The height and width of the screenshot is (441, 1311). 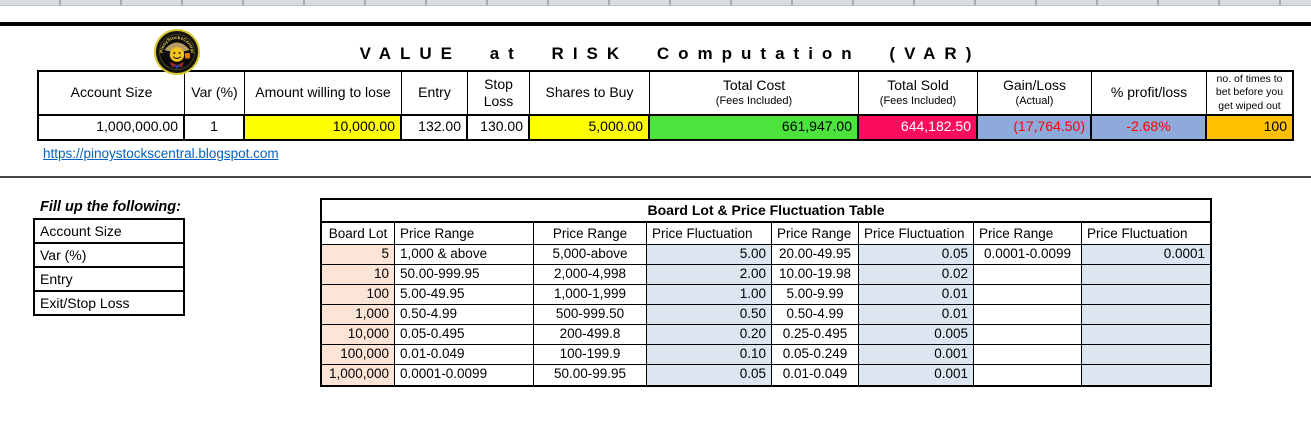 What do you see at coordinates (109, 232) in the screenshot?
I see `fill-up-item-account-size: Account Size` at bounding box center [109, 232].